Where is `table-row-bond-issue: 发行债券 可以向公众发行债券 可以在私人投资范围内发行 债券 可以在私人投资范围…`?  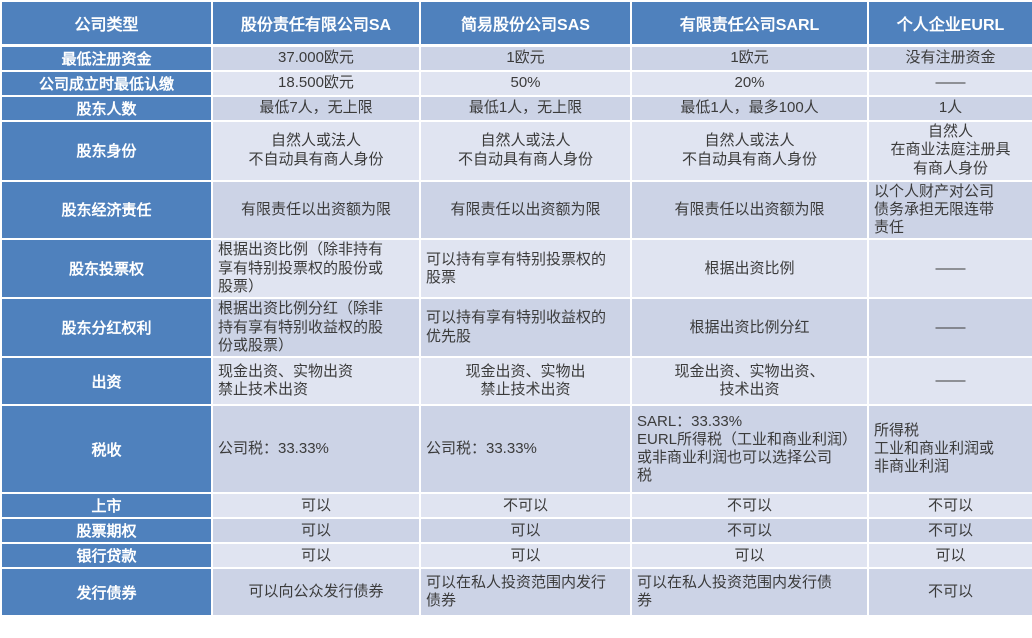
table-row-bond-issue: 发行债券 可以向公众发行债券 可以在私人投资范围内发行 债券 可以在私人投资范围… is located at coordinates (516, 592).